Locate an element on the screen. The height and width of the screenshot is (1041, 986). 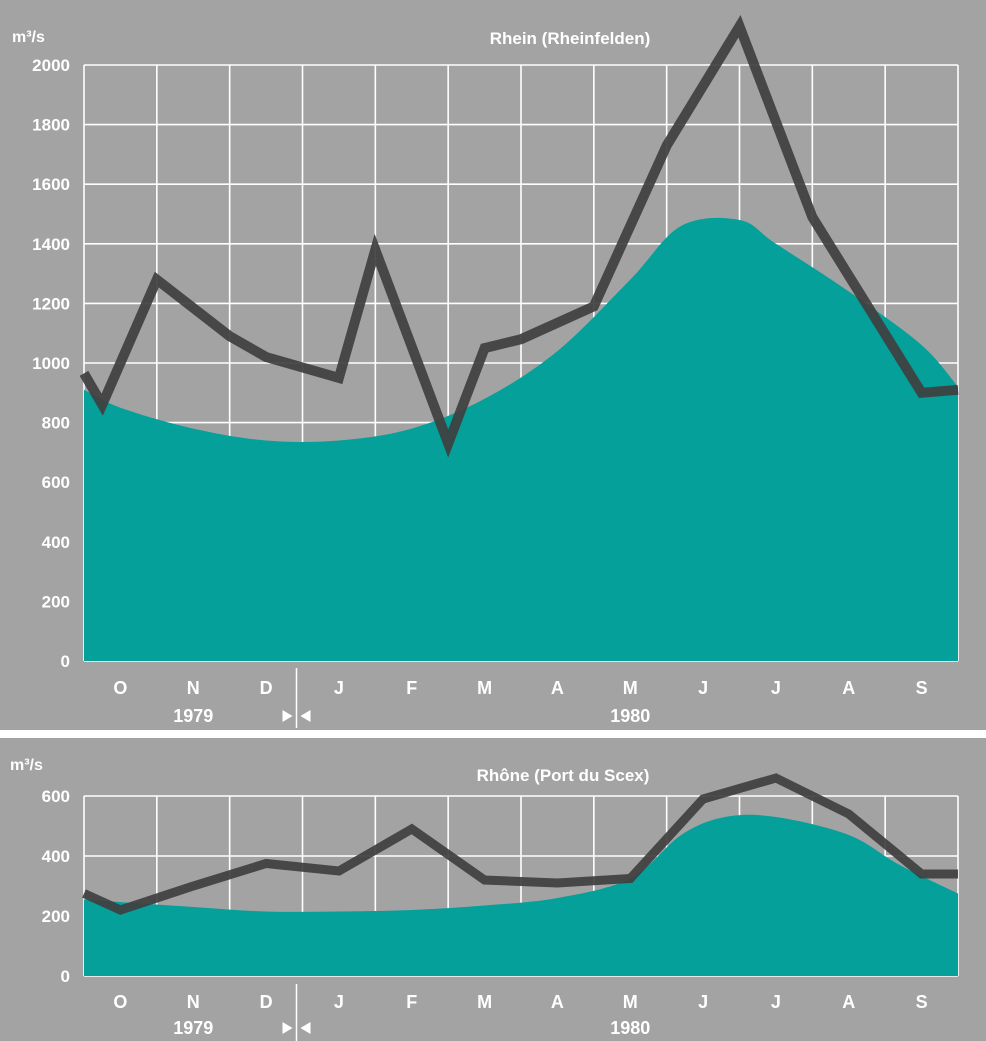
line-series is located at coordinates (520, 844).